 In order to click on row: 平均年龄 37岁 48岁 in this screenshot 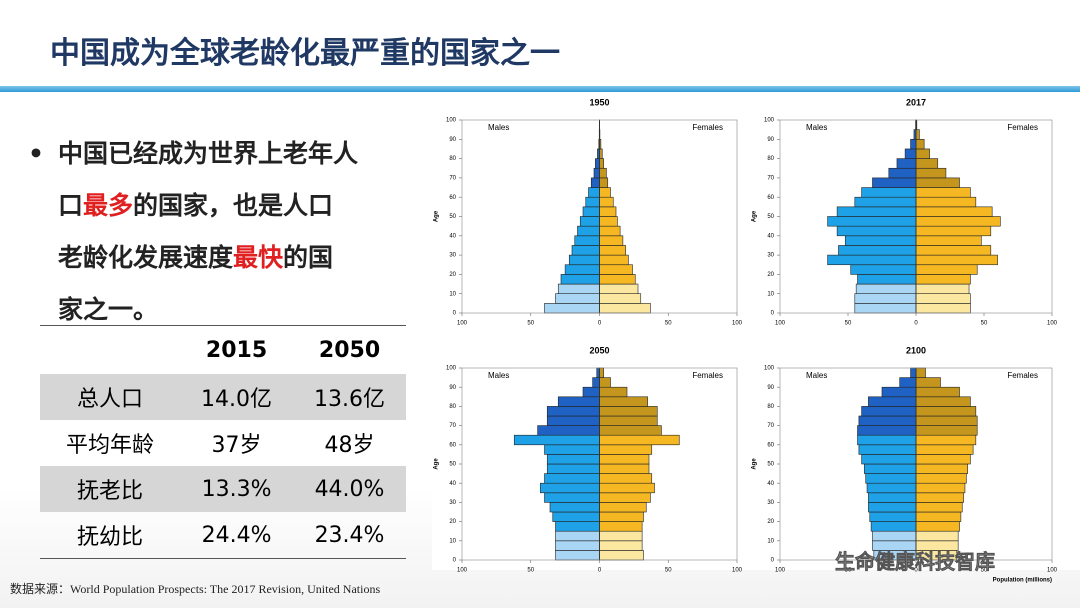, I will do `click(223, 443)`.